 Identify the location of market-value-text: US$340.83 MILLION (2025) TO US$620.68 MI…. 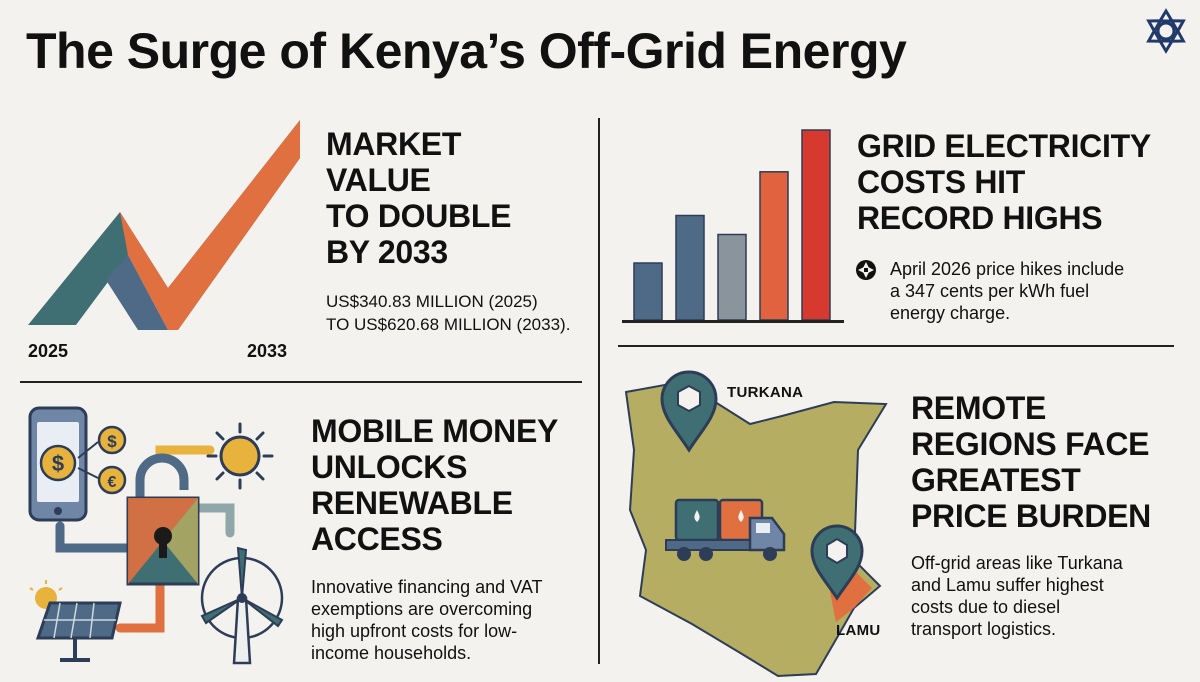
(448, 313).